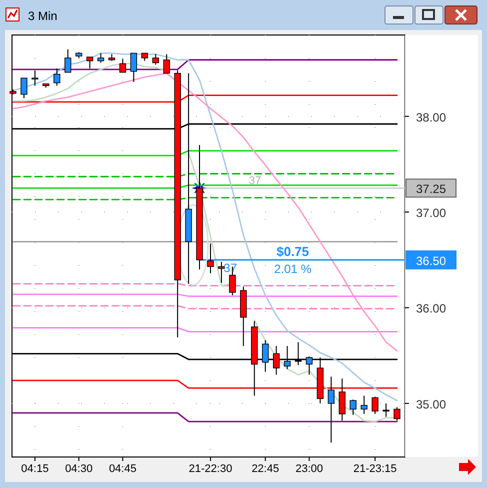  What do you see at coordinates (266, 469) in the screenshot?
I see `x-tick-label: 22:45` at bounding box center [266, 469].